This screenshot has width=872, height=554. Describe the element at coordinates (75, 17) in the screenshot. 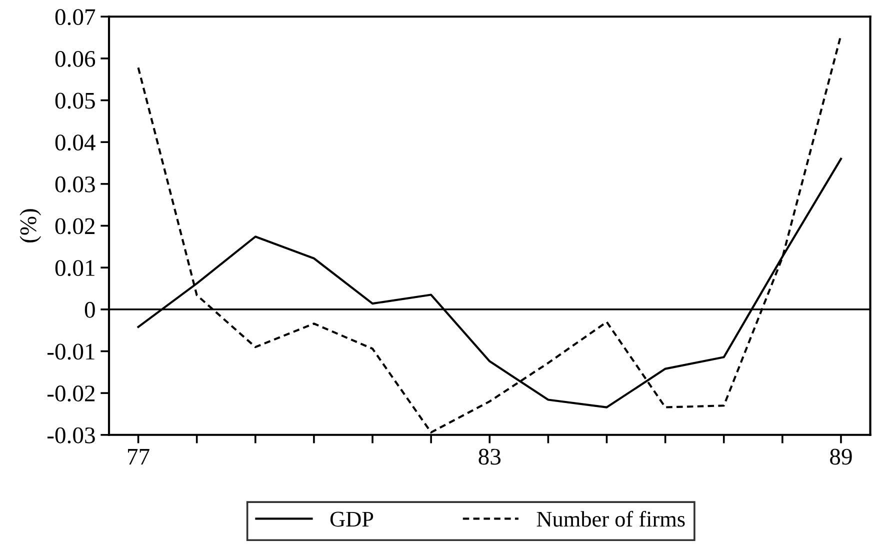

I see `y-tick-label: 0.07` at that location.